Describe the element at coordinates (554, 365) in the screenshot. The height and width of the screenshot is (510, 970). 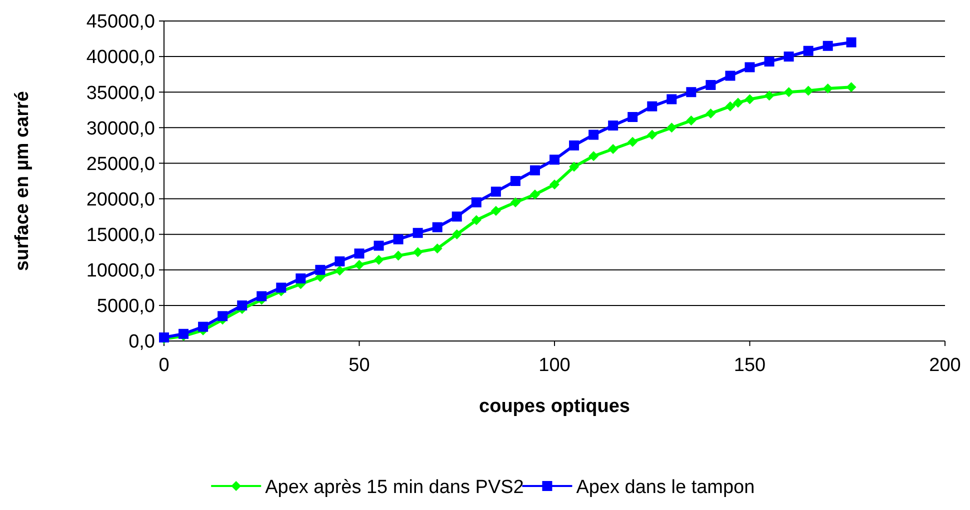
I see `x-tick-label: 100` at that location.